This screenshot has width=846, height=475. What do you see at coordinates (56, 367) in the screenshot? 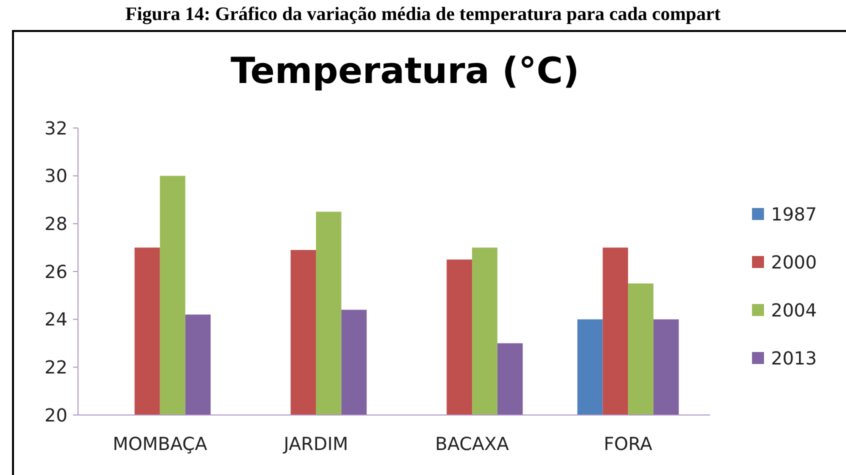
I see `y-tick-label: 22` at bounding box center [56, 367].